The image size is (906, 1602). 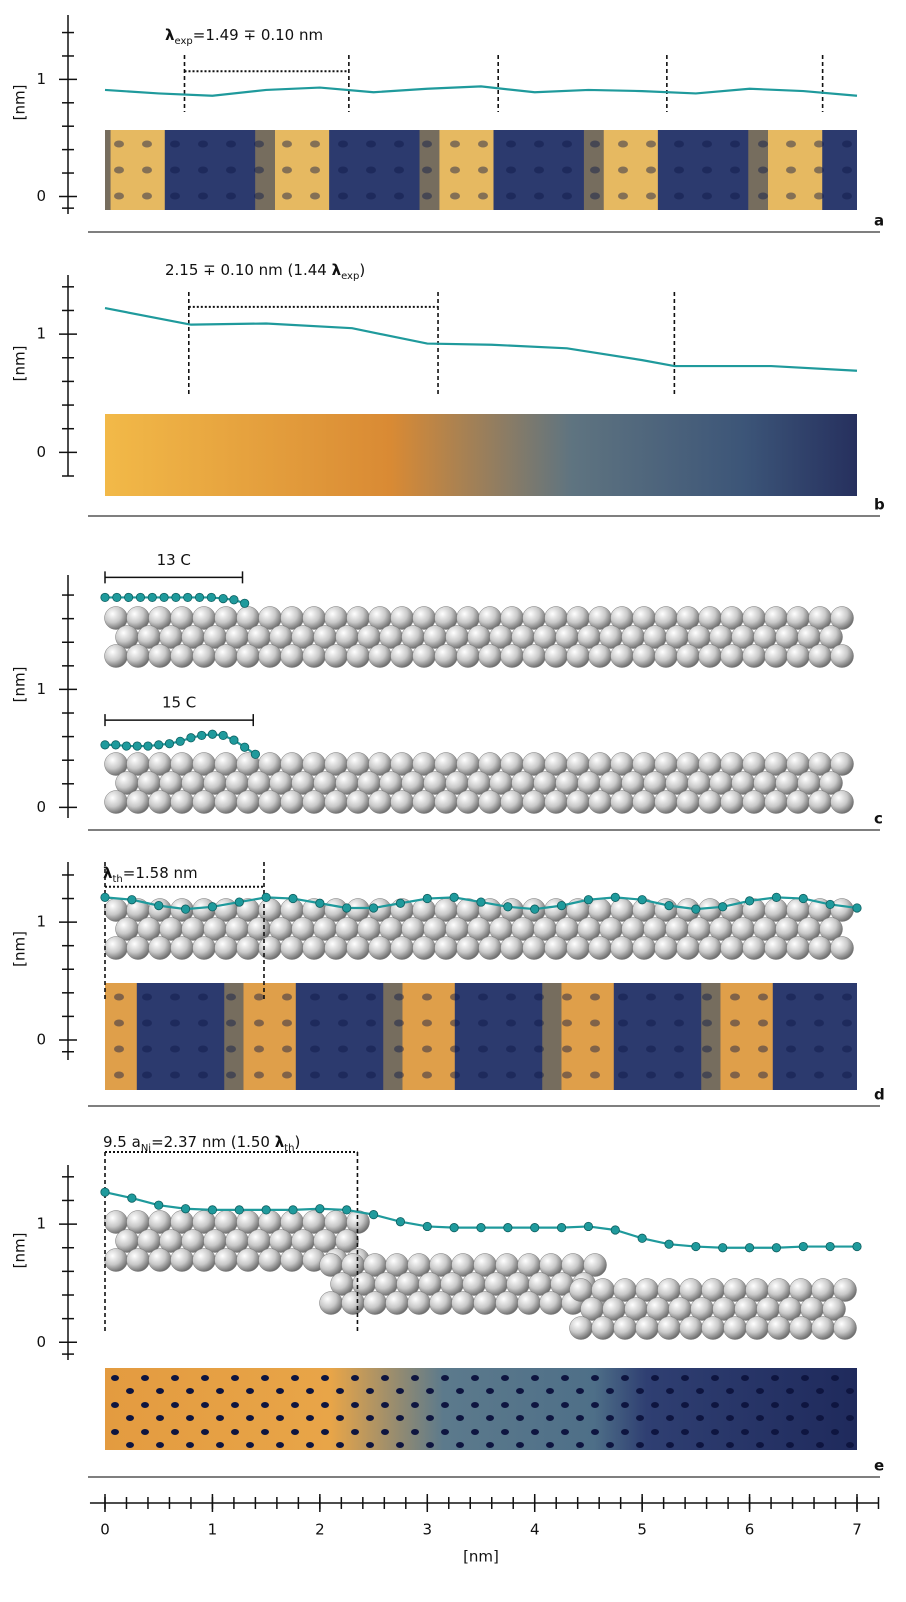 What do you see at coordinates (174, 560) in the screenshot?
I see `scale-bar-label: 13 C` at bounding box center [174, 560].